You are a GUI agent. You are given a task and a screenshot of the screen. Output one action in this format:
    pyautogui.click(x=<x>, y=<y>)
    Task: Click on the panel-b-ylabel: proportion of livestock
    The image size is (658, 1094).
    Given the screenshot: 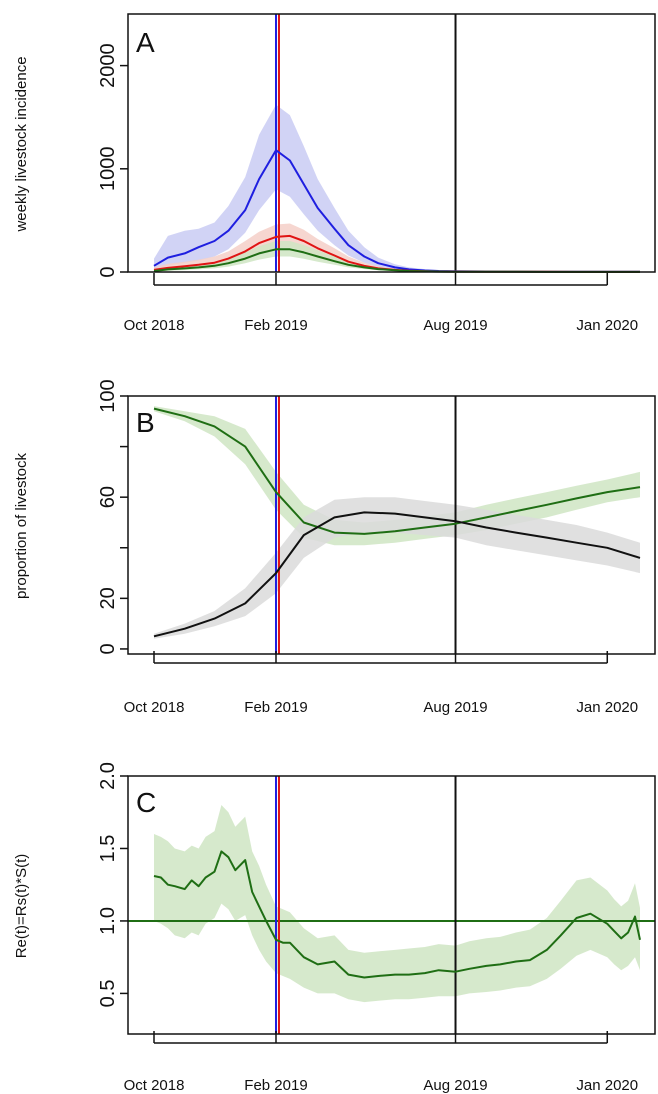 What is the action you would take?
    pyautogui.click(x=21, y=526)
    